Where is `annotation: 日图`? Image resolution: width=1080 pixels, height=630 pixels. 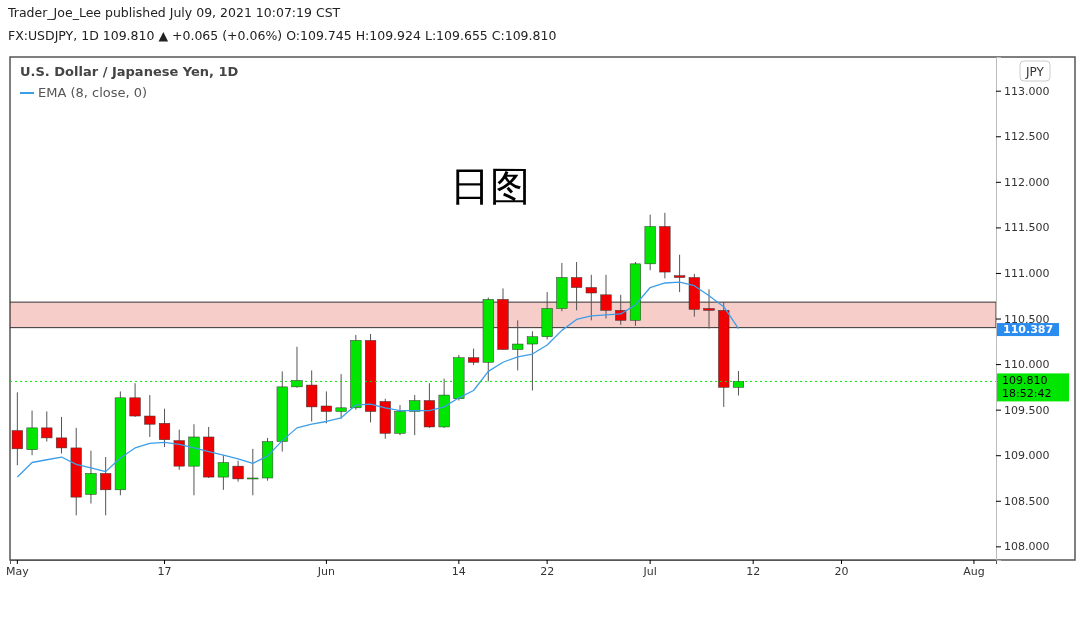
annotation: 日图 is located at coordinates (490, 186).